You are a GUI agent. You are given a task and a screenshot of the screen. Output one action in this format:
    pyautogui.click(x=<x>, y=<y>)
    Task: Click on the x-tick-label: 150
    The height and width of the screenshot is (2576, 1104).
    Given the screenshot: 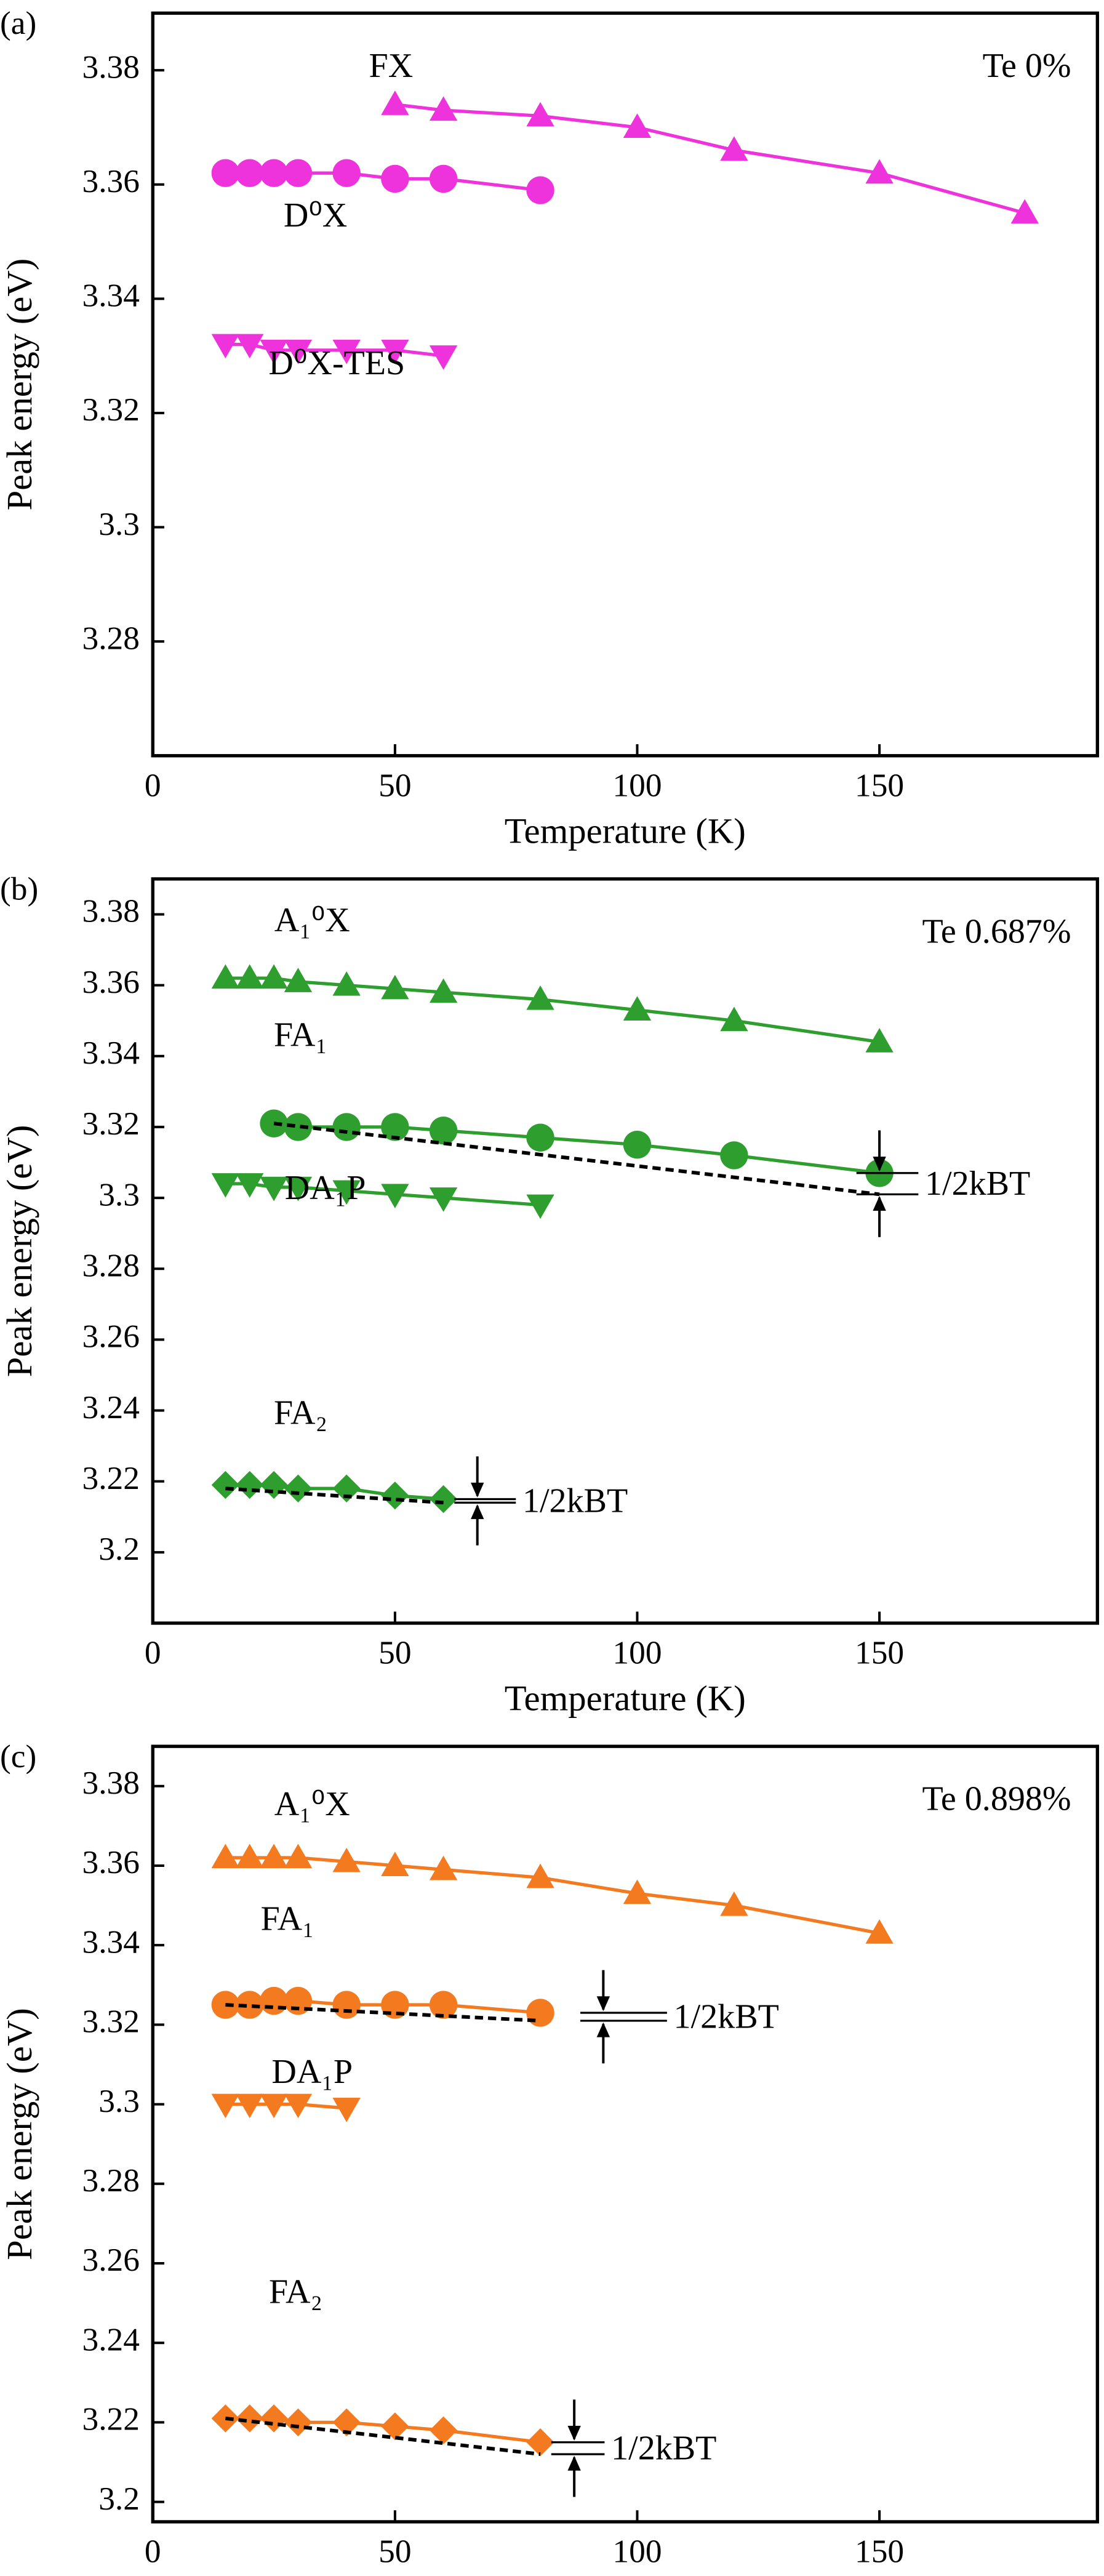 What is the action you would take?
    pyautogui.click(x=879, y=784)
    